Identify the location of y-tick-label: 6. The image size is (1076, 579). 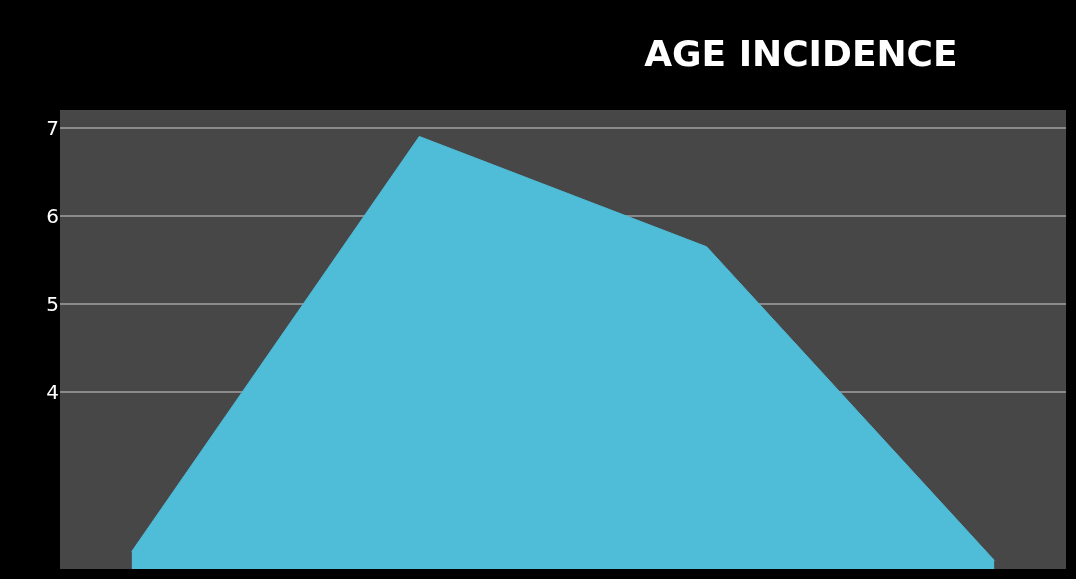
(52, 215).